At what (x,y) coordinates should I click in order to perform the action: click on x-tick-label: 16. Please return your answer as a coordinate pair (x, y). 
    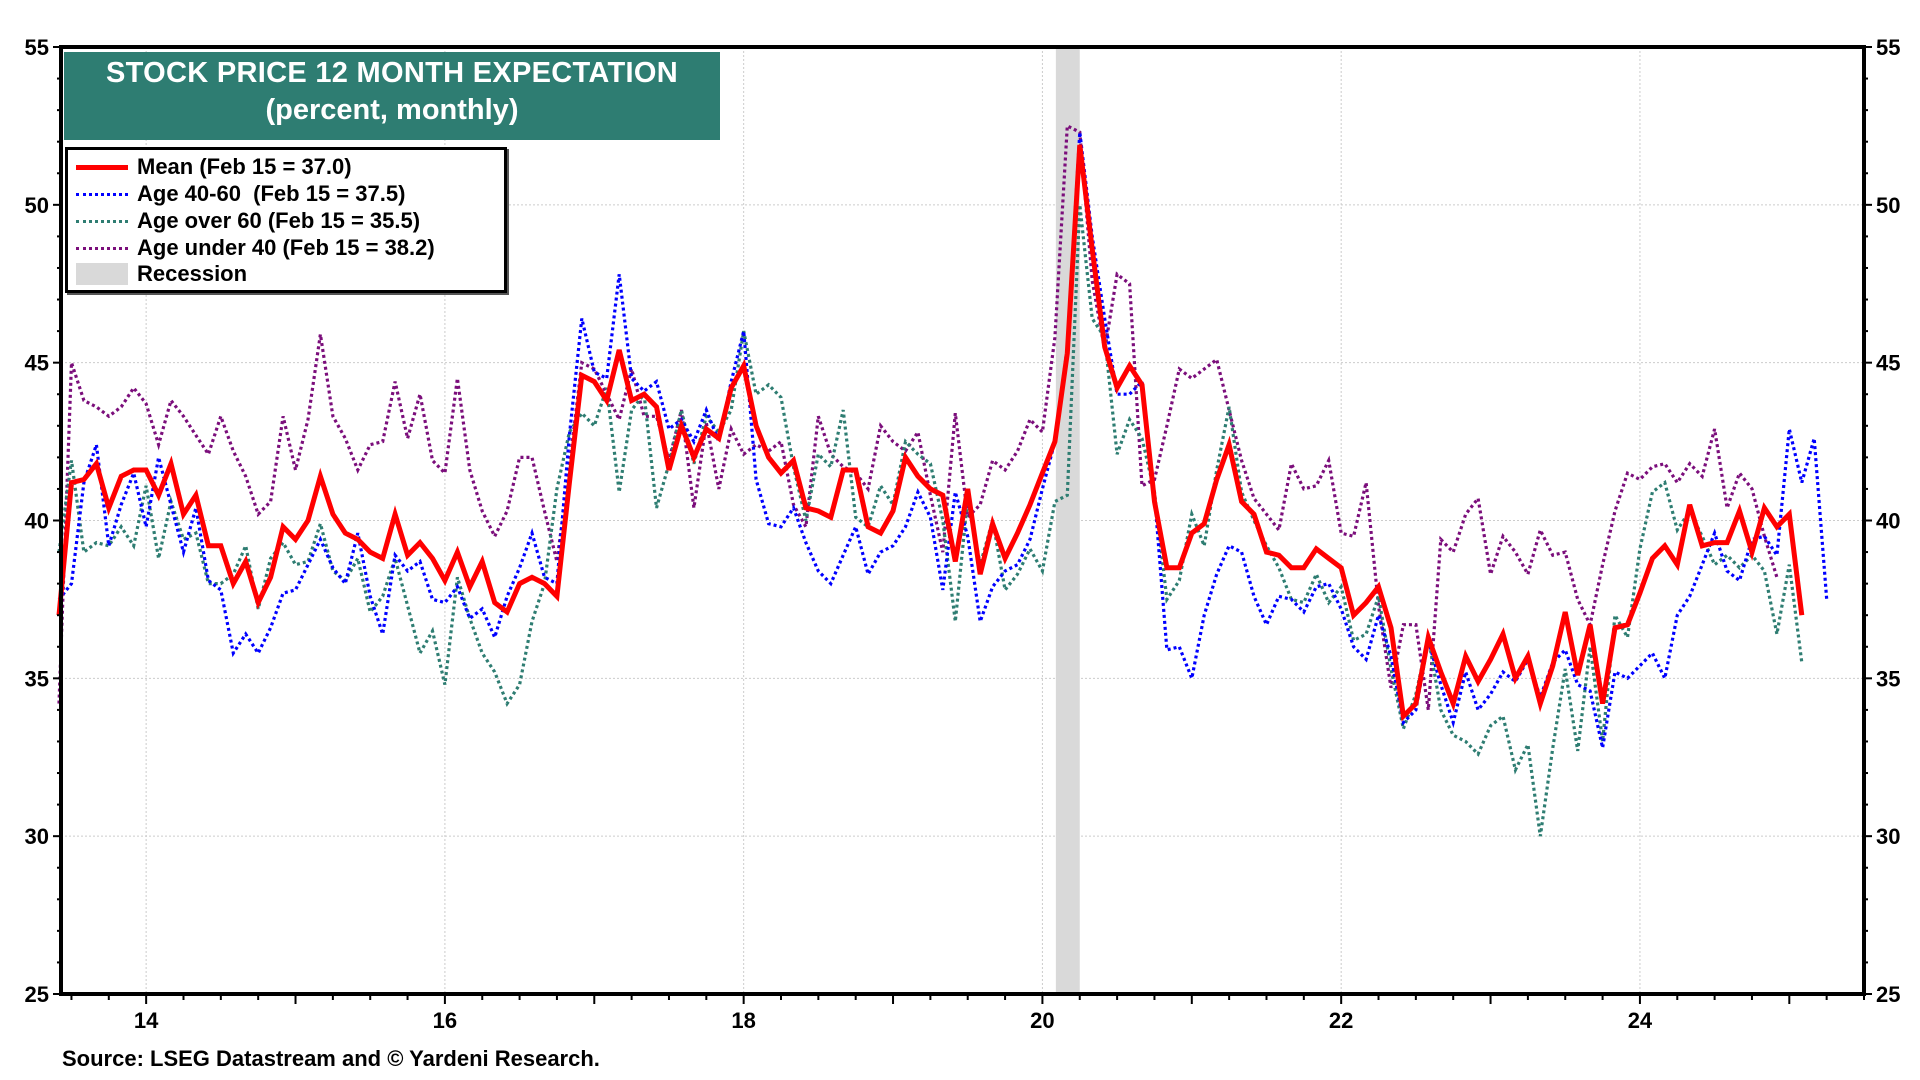
    Looking at the image, I should click on (445, 1020).